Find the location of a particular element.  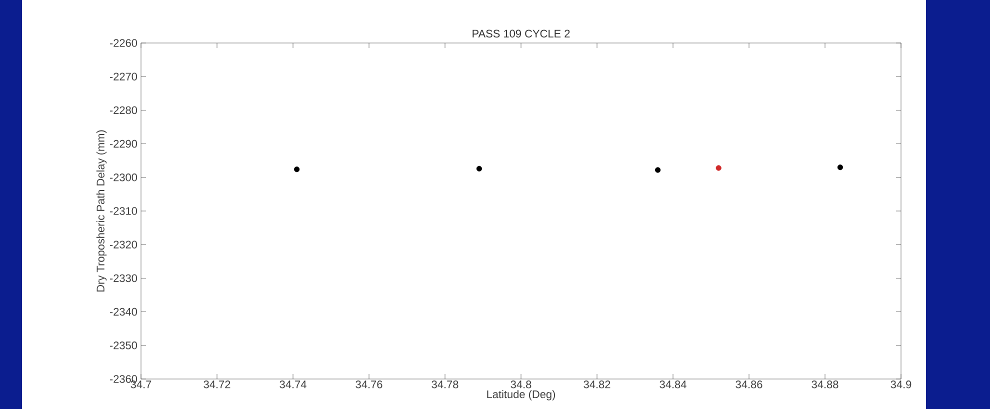

x-axis-title: Latitude (Deg) is located at coordinates (521, 395).